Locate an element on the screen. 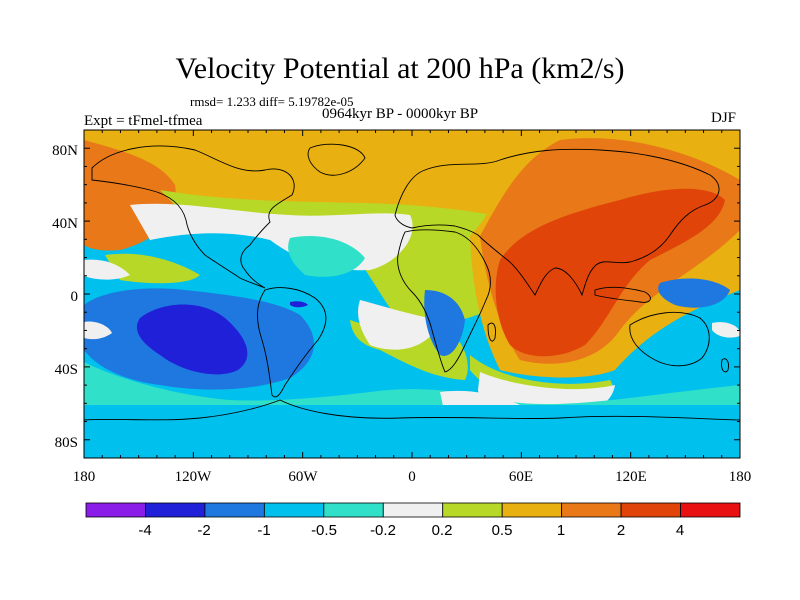 Image resolution: width=800 pixels, height=600 pixels. field-dateline-white is located at coordinates (726, 330).